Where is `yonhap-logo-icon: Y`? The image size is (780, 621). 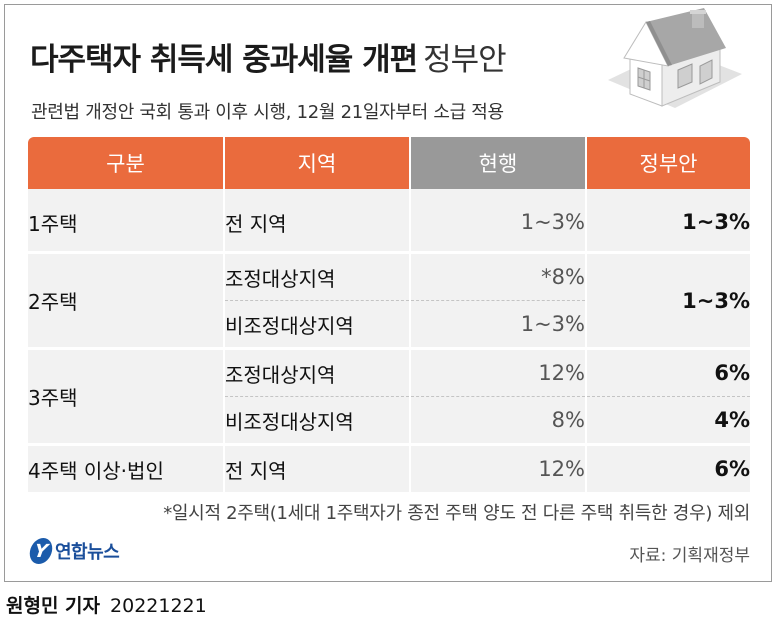
yonhap-logo-icon: Y is located at coordinates (41, 551).